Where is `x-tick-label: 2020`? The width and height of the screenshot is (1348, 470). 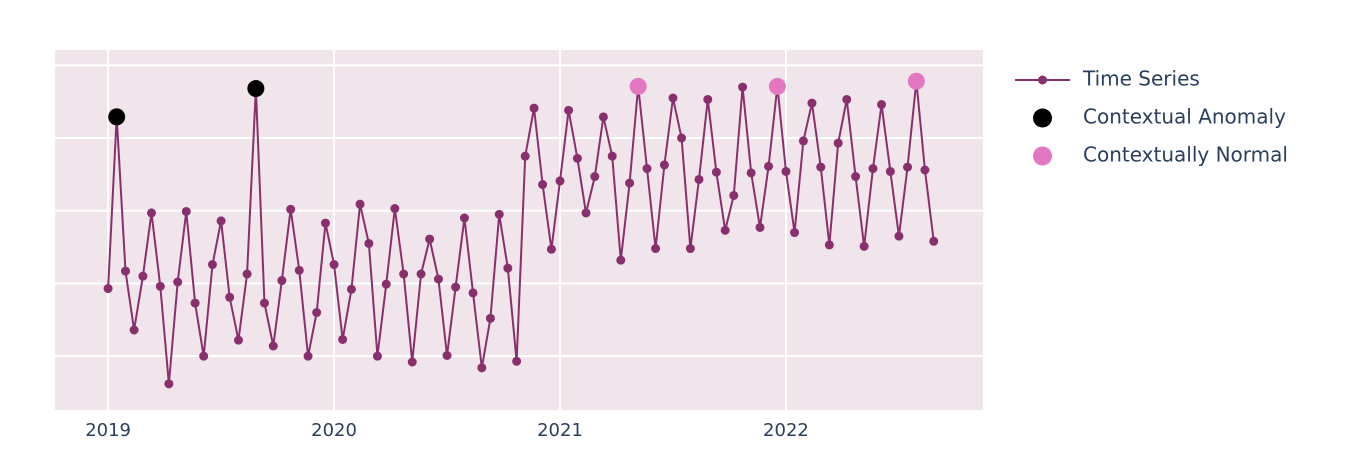 x-tick-label: 2020 is located at coordinates (334, 430).